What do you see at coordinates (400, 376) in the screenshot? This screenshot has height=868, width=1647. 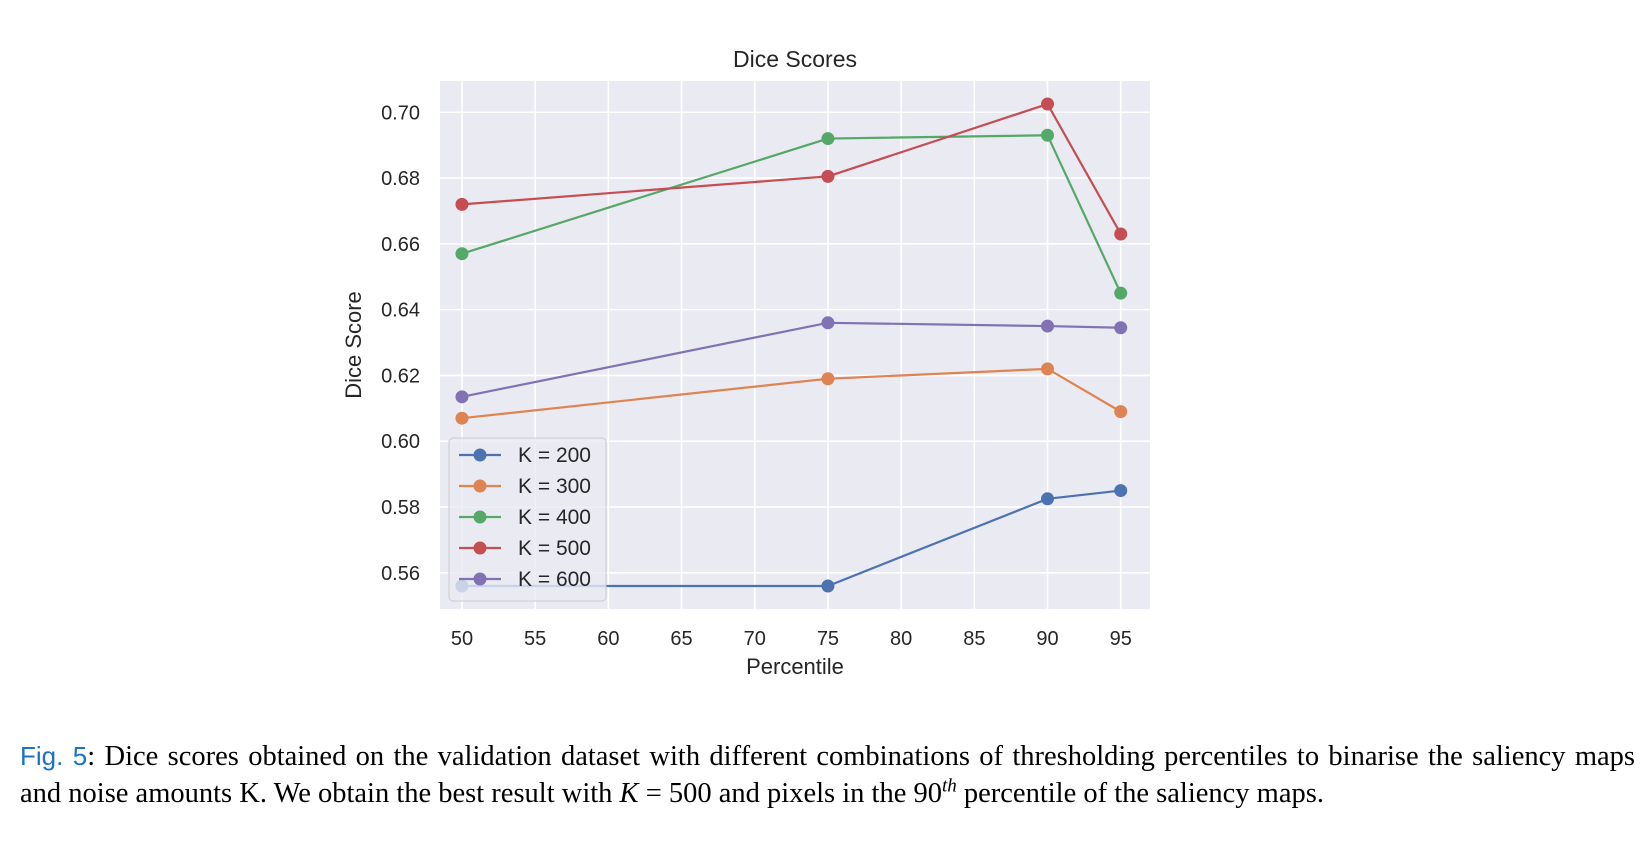 I see `y-tick-label: 0.62` at bounding box center [400, 376].